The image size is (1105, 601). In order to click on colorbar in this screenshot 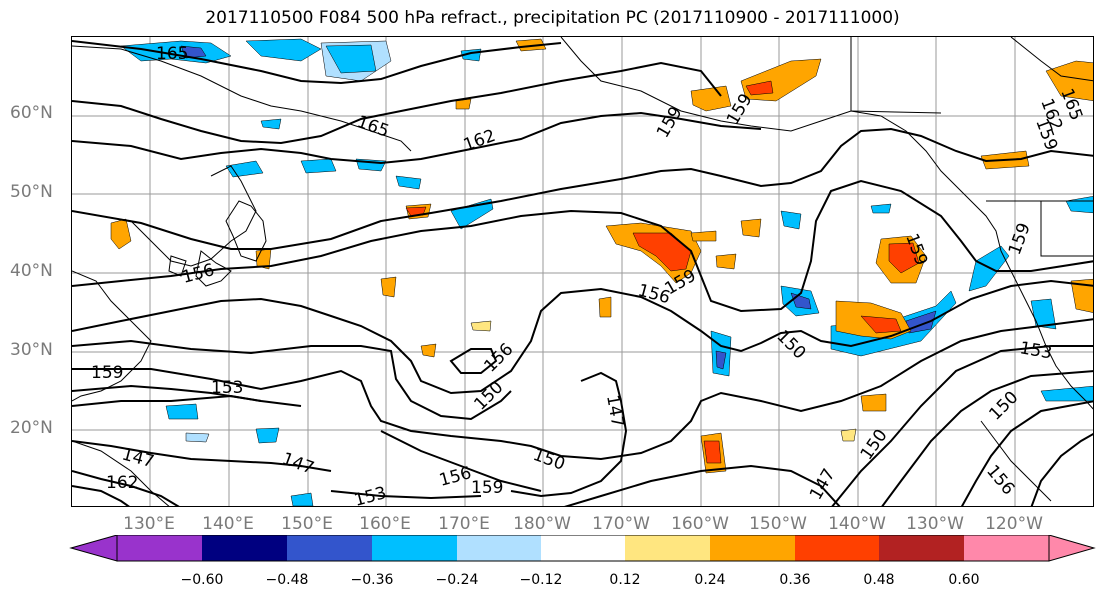, I will do `click(582, 548)`.